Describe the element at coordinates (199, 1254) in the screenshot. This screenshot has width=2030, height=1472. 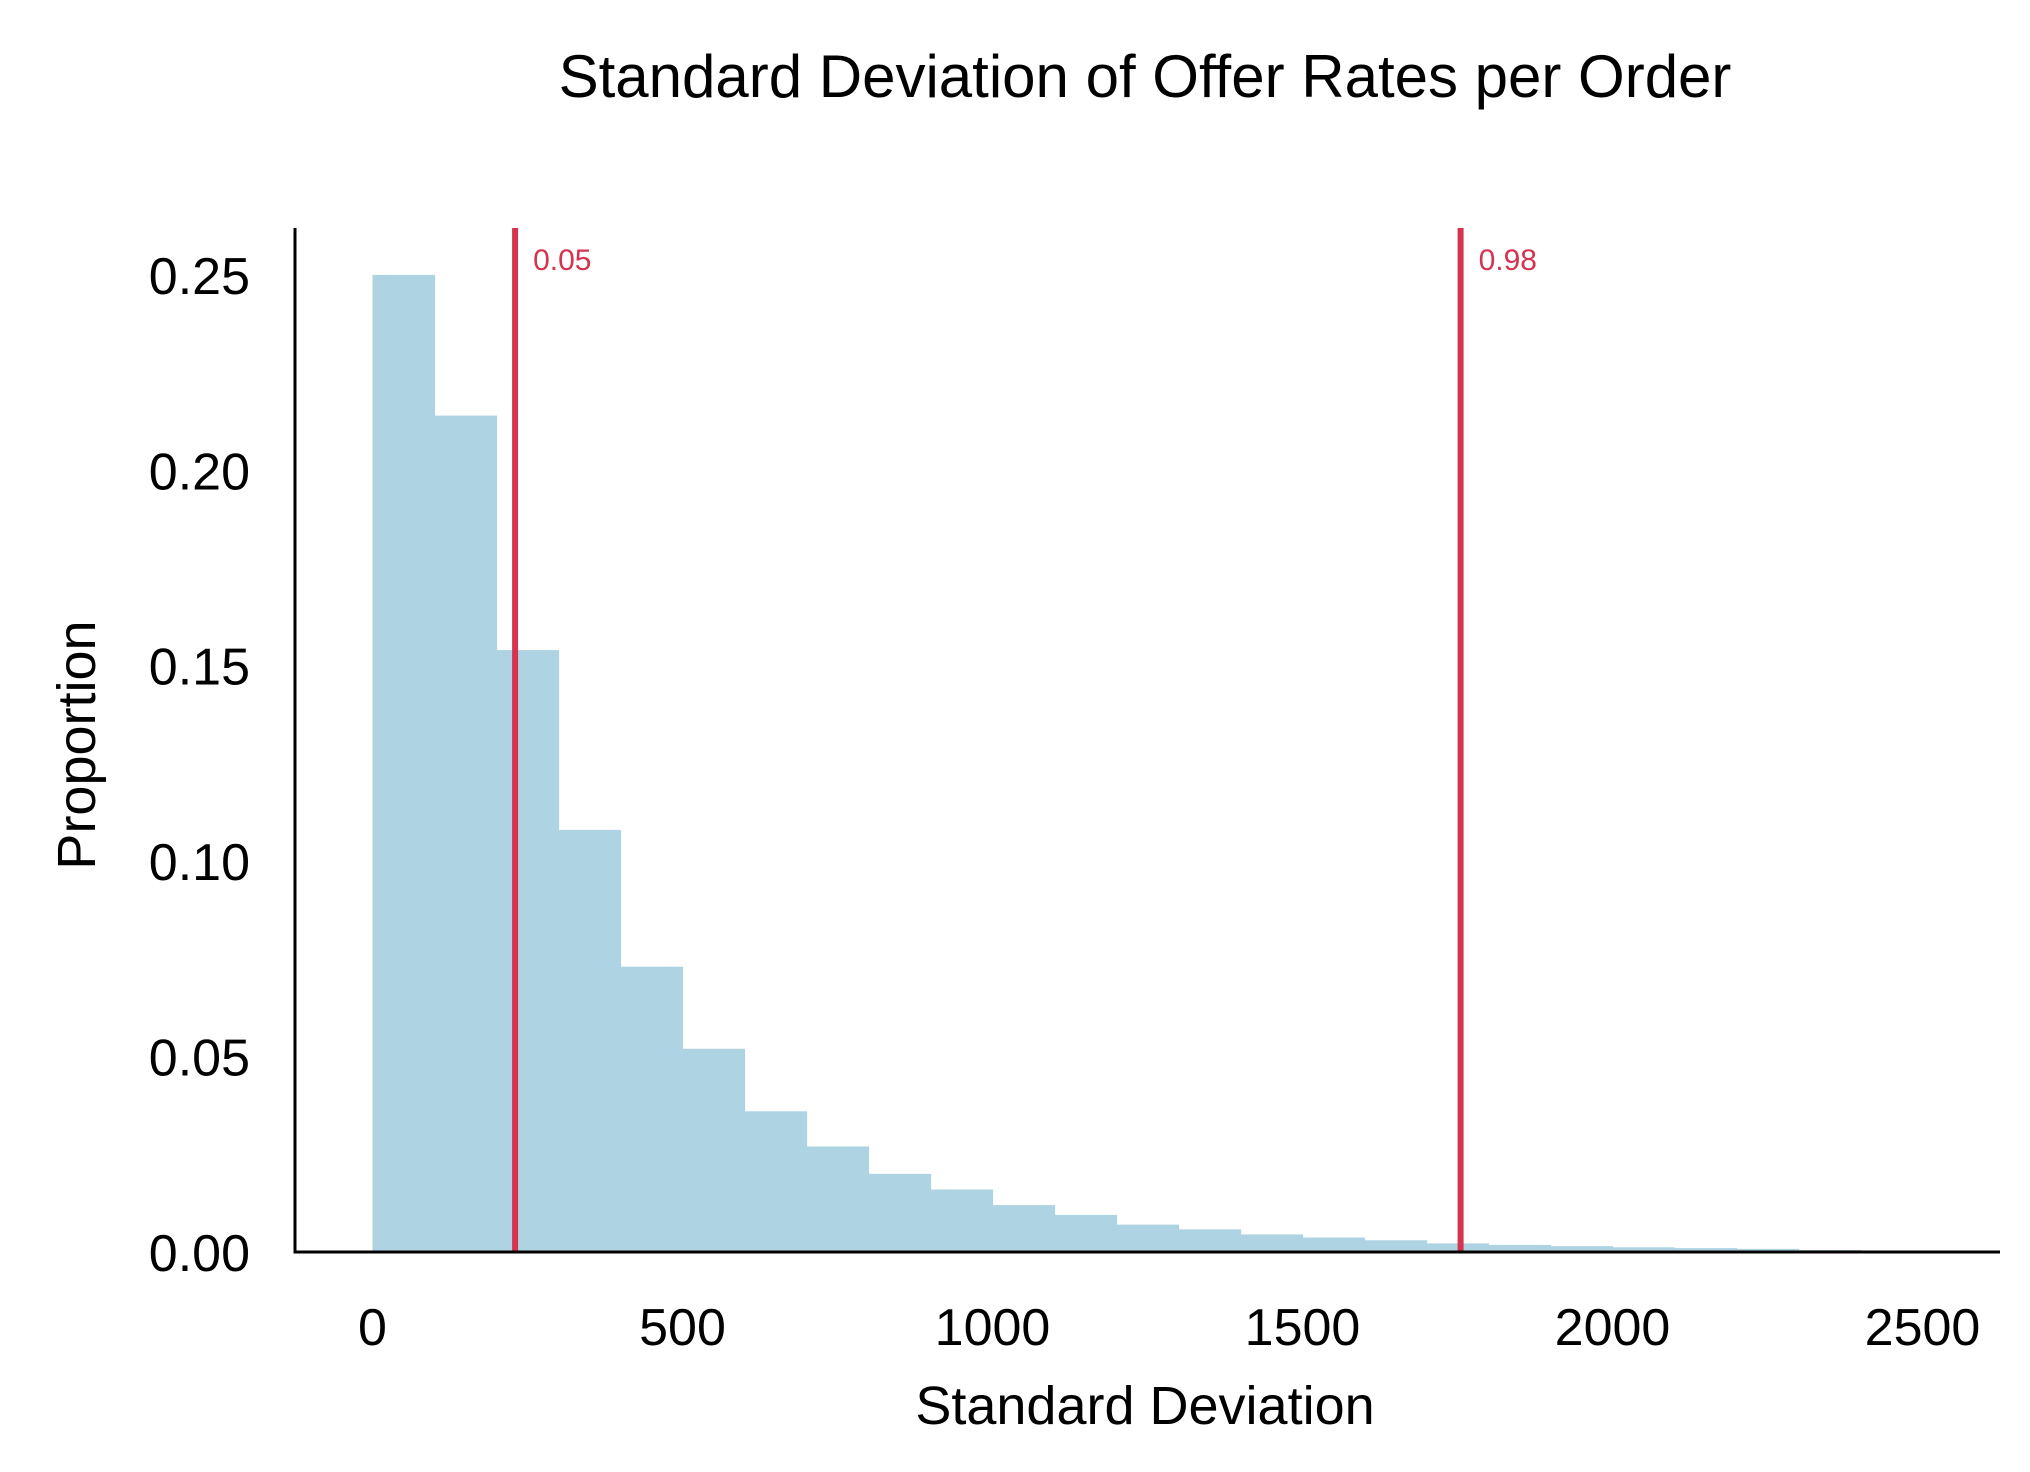
I see `y-tick-label: 0.00` at that location.